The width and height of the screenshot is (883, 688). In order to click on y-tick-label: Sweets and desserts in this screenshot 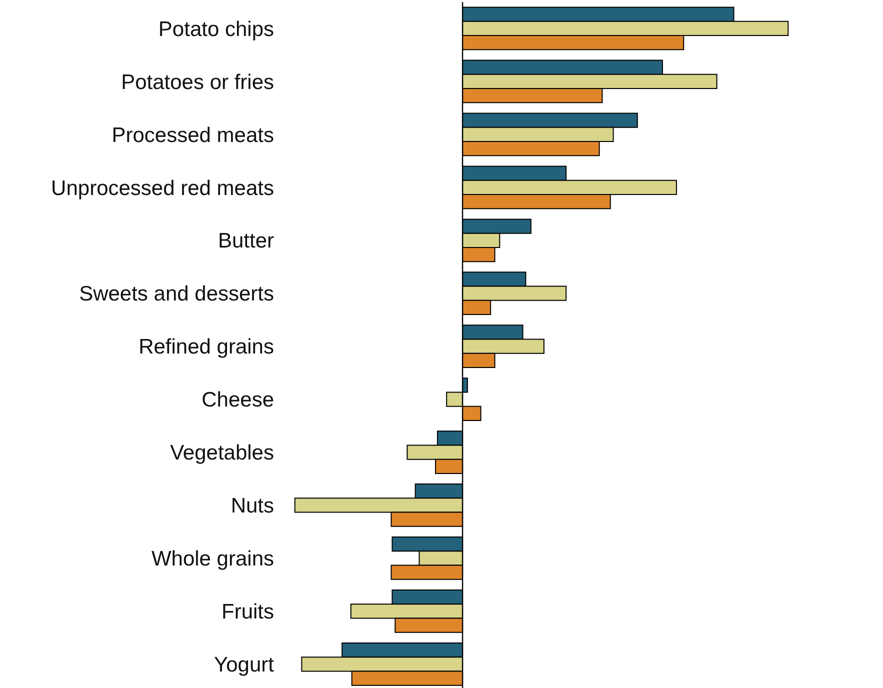, I will do `click(176, 294)`.